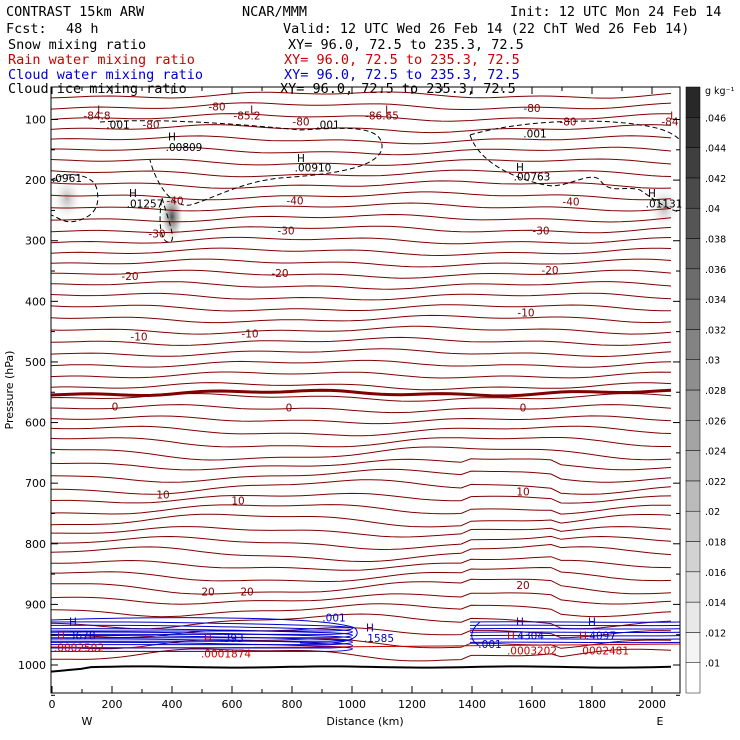  Describe the element at coordinates (715, 179) in the screenshot. I see `colorbar-label: .042` at that location.